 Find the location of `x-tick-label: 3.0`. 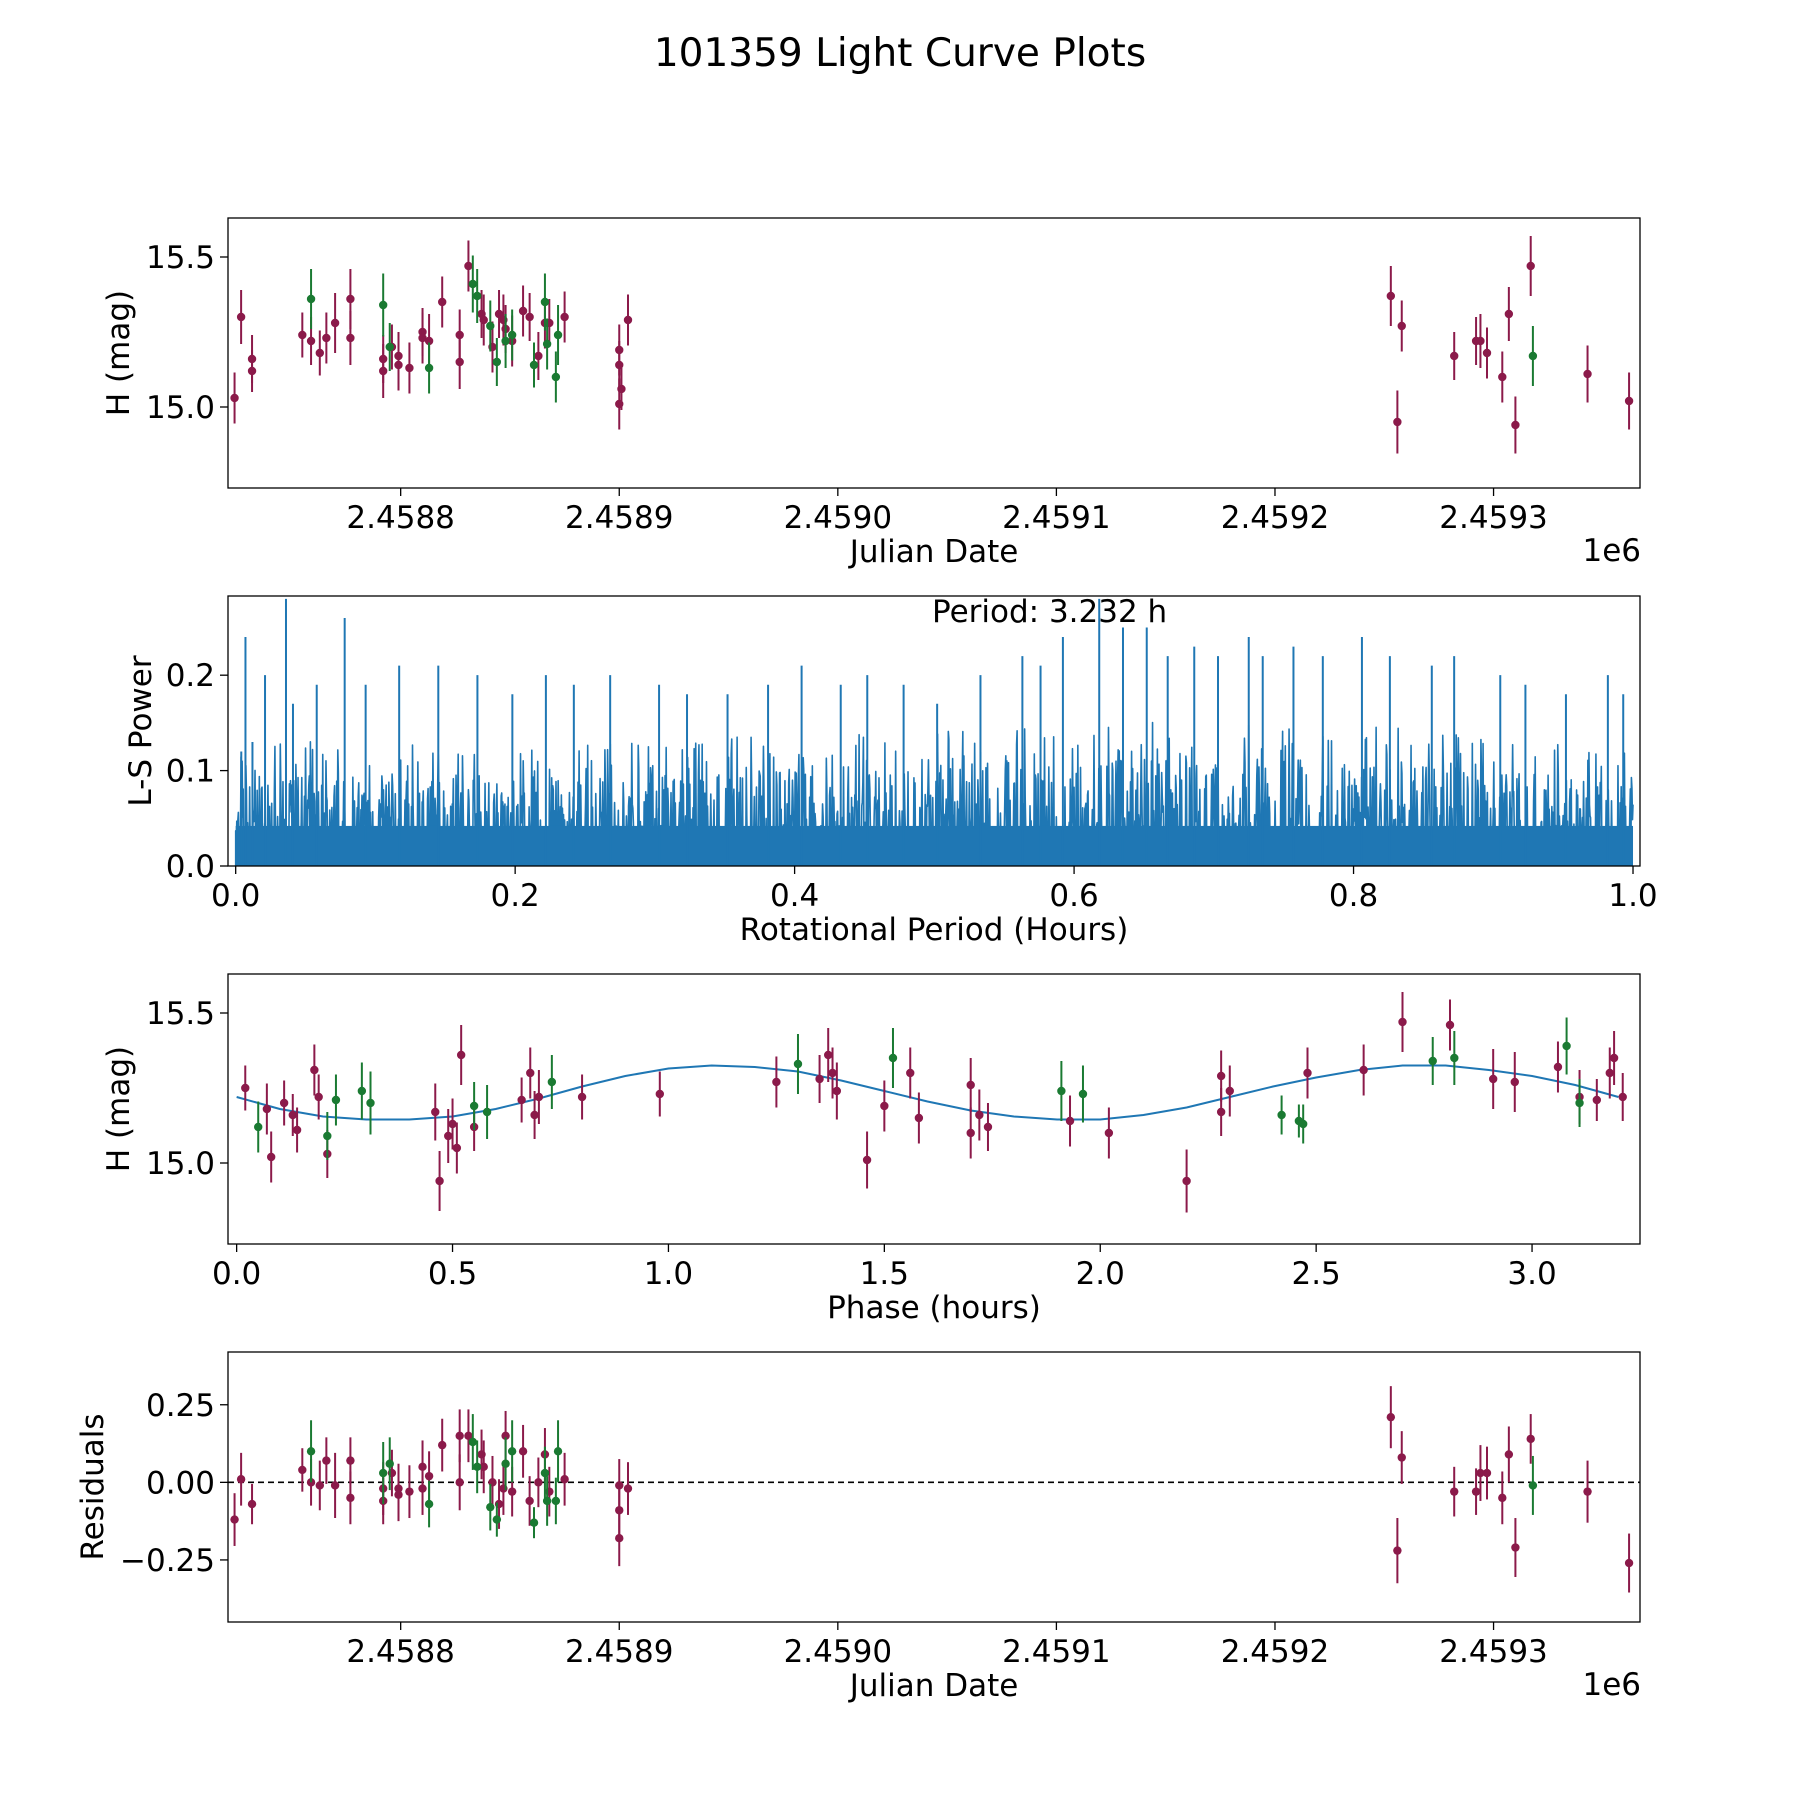

x-tick-label: 3.0 is located at coordinates (1531, 1274).